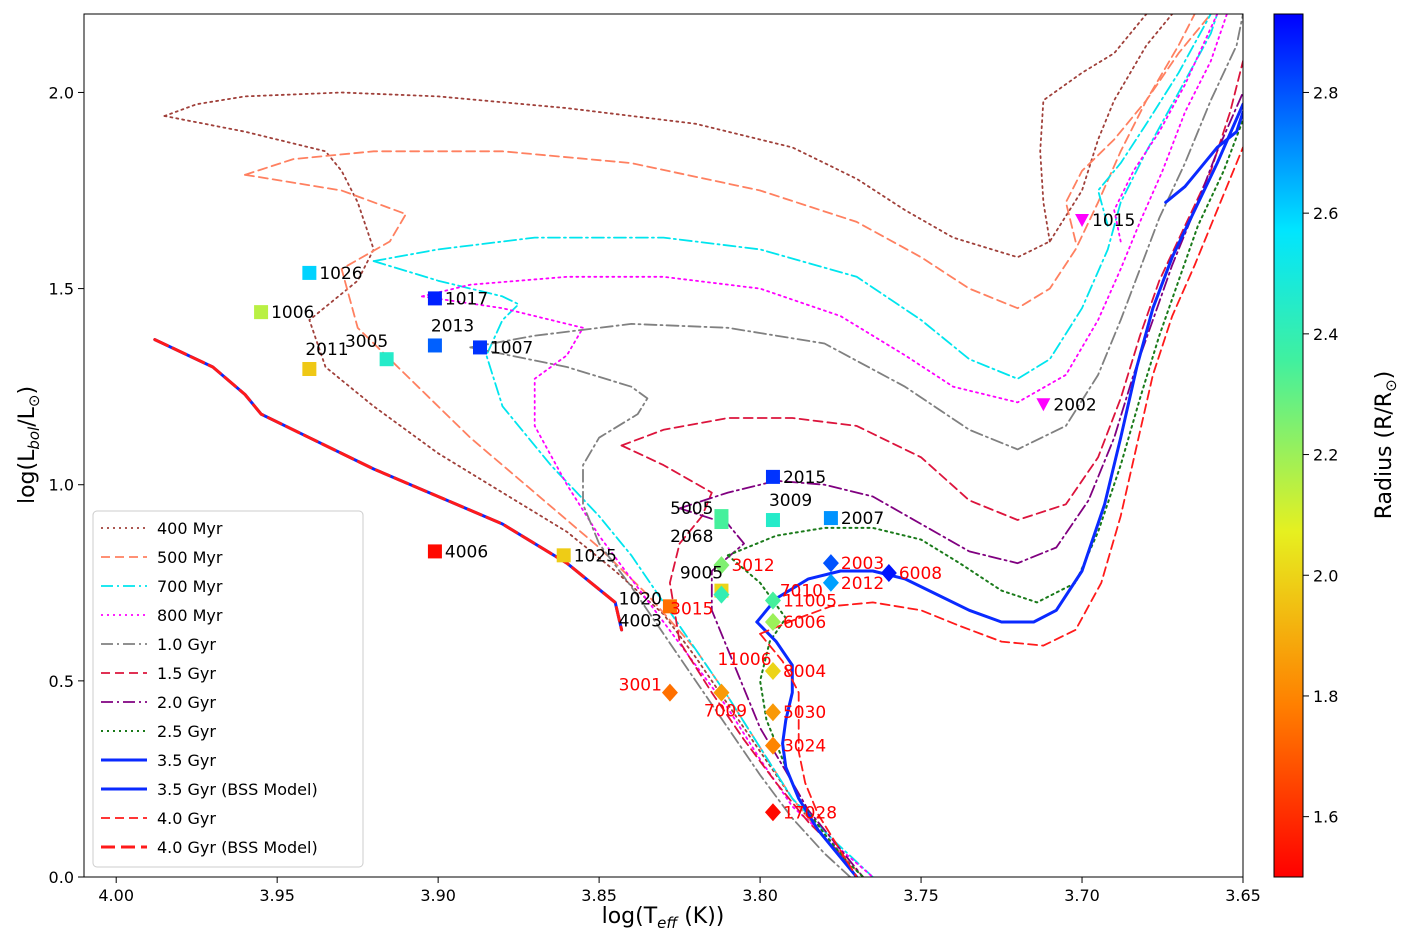 This screenshot has height=937, width=1402. Describe the element at coordinates (61, 92) in the screenshot. I see `y-tick-label: 2.0` at that location.